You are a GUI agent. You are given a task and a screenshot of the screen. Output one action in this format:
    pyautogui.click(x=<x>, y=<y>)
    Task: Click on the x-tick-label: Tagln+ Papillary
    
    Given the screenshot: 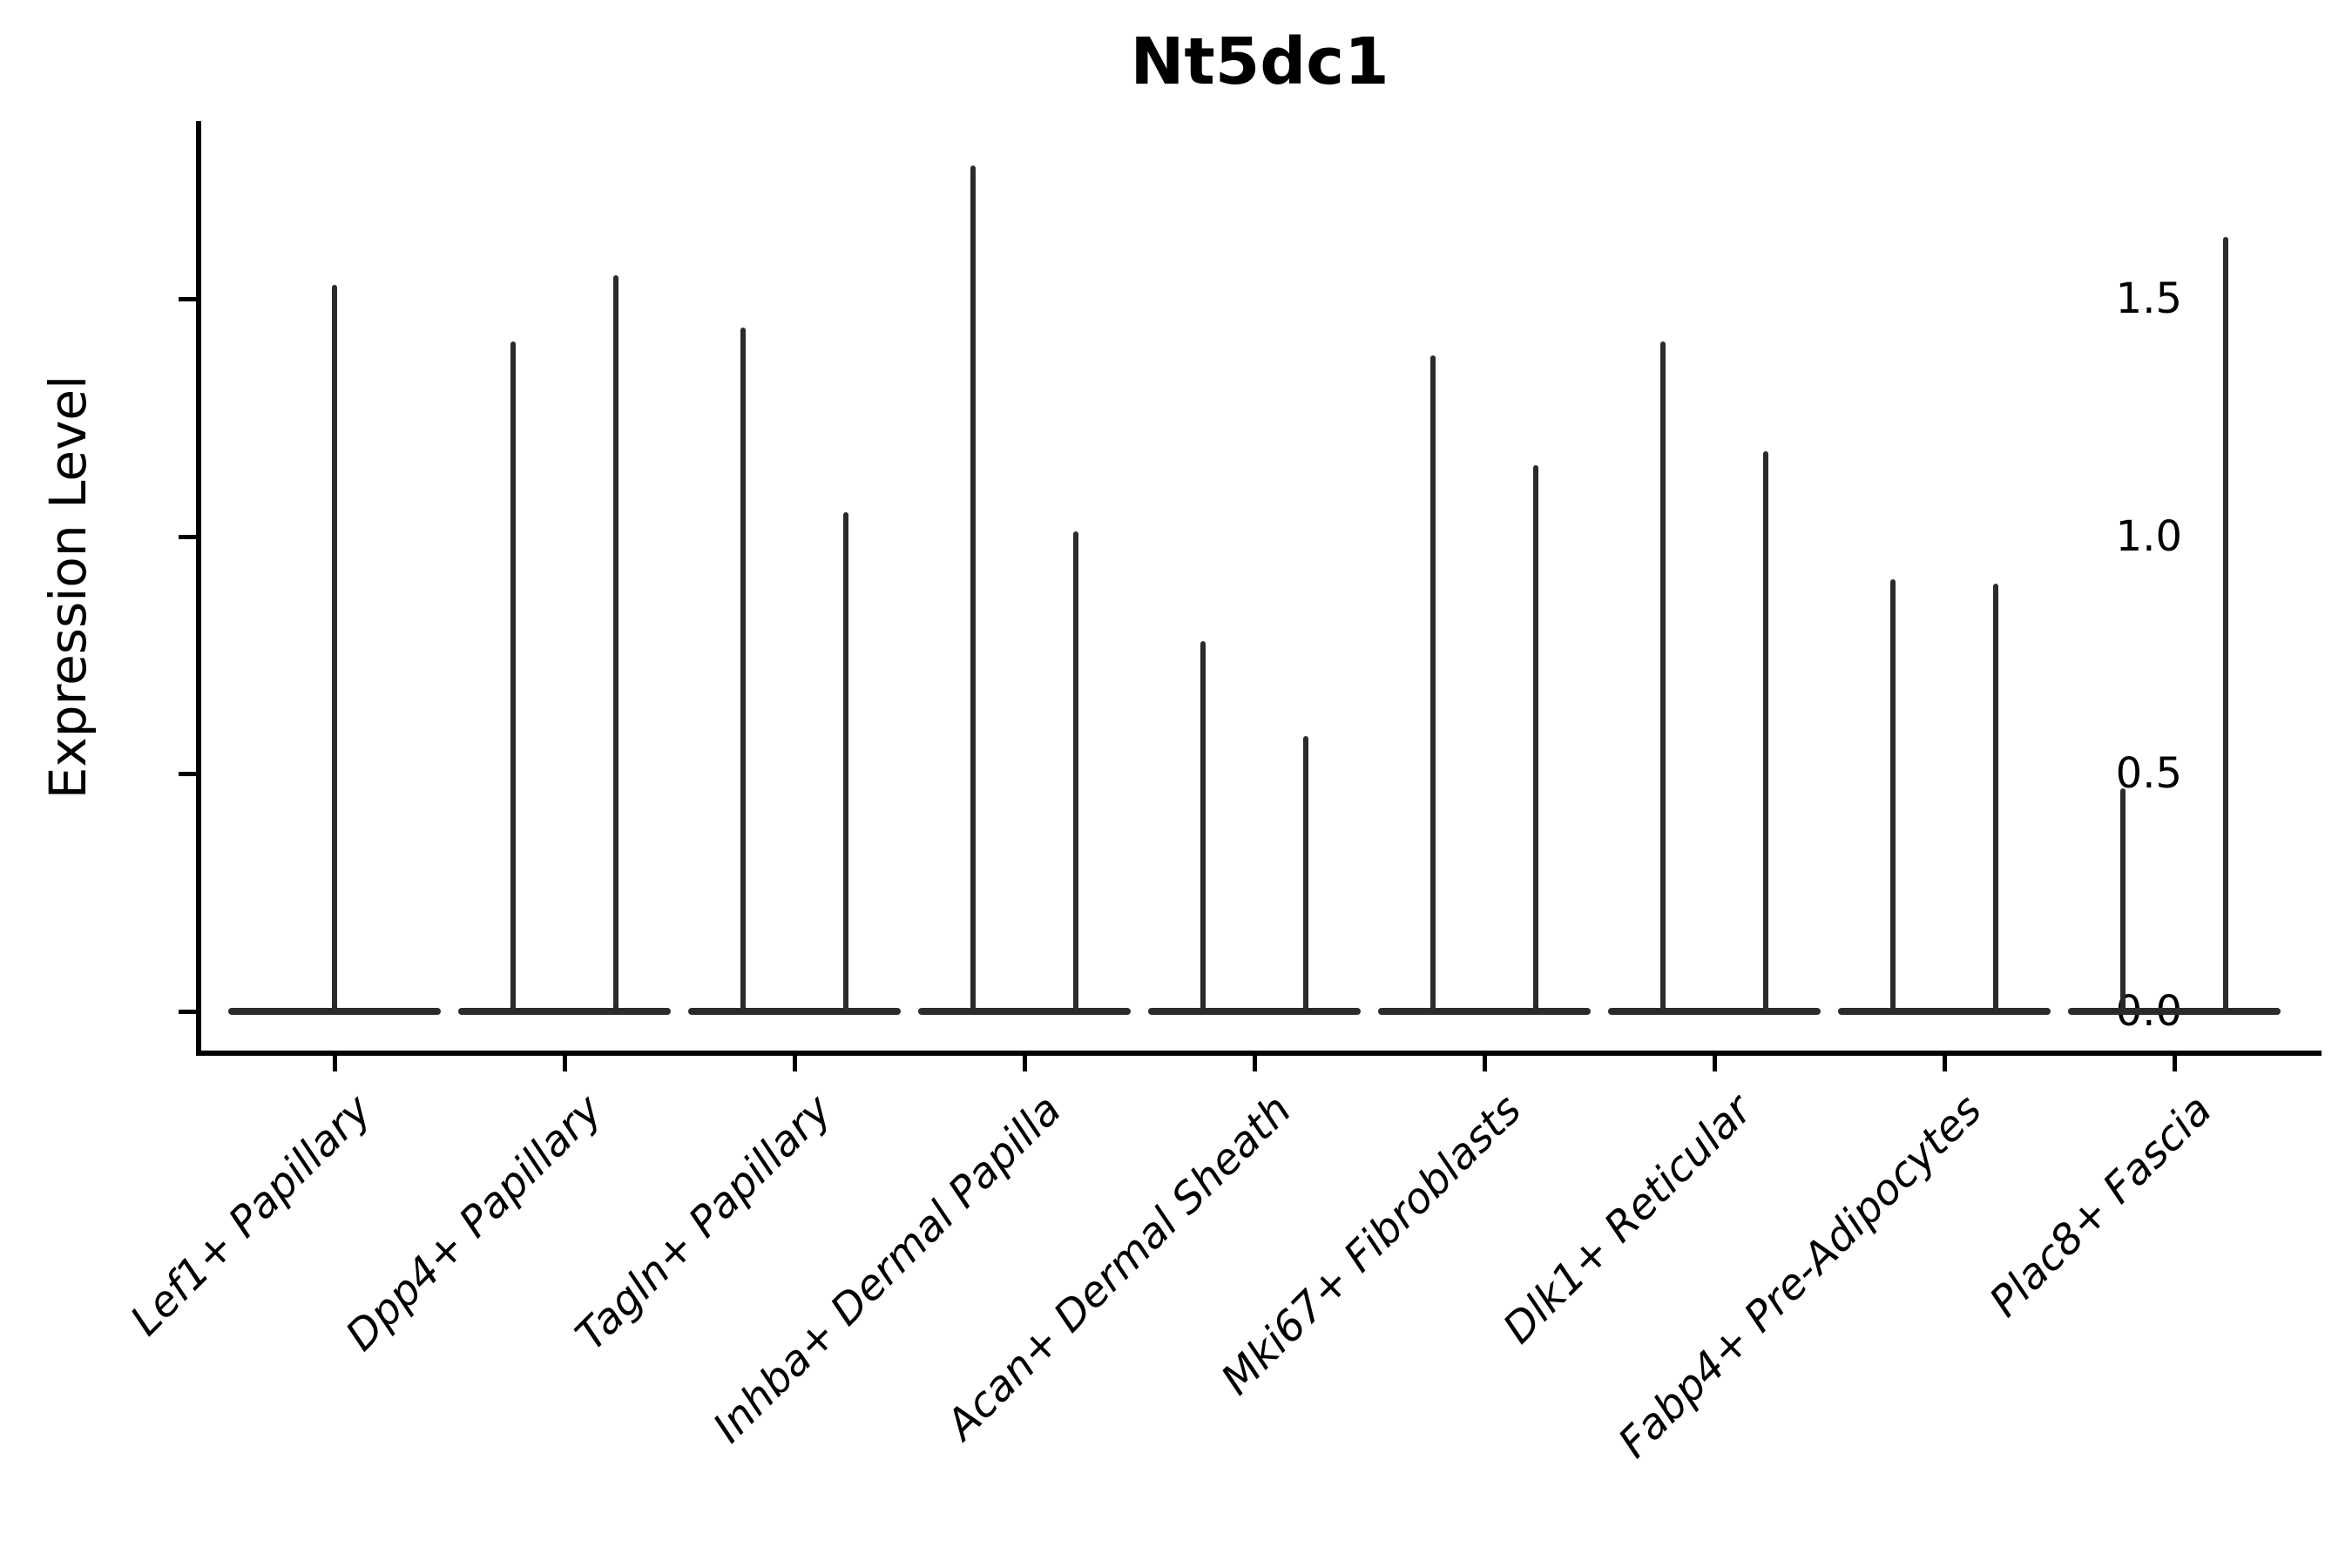 What is the action you would take?
    pyautogui.click(x=703, y=1223)
    